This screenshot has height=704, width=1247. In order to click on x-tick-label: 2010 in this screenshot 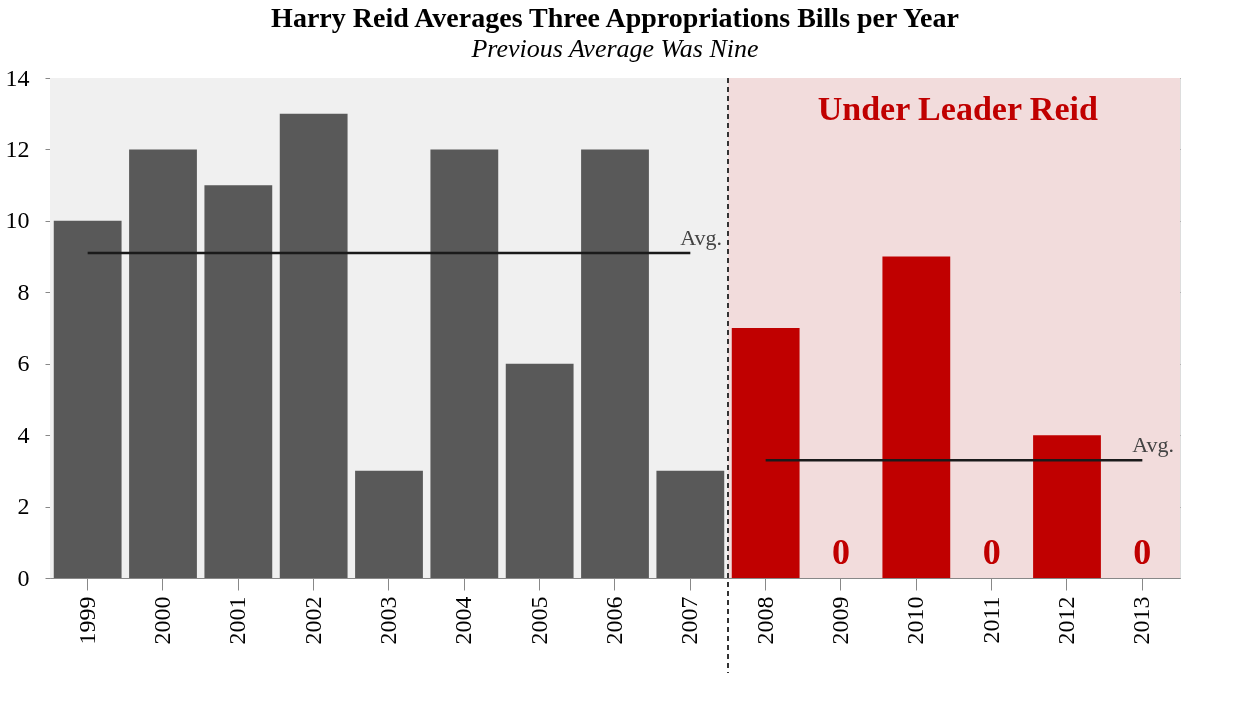, I will do `click(915, 620)`.